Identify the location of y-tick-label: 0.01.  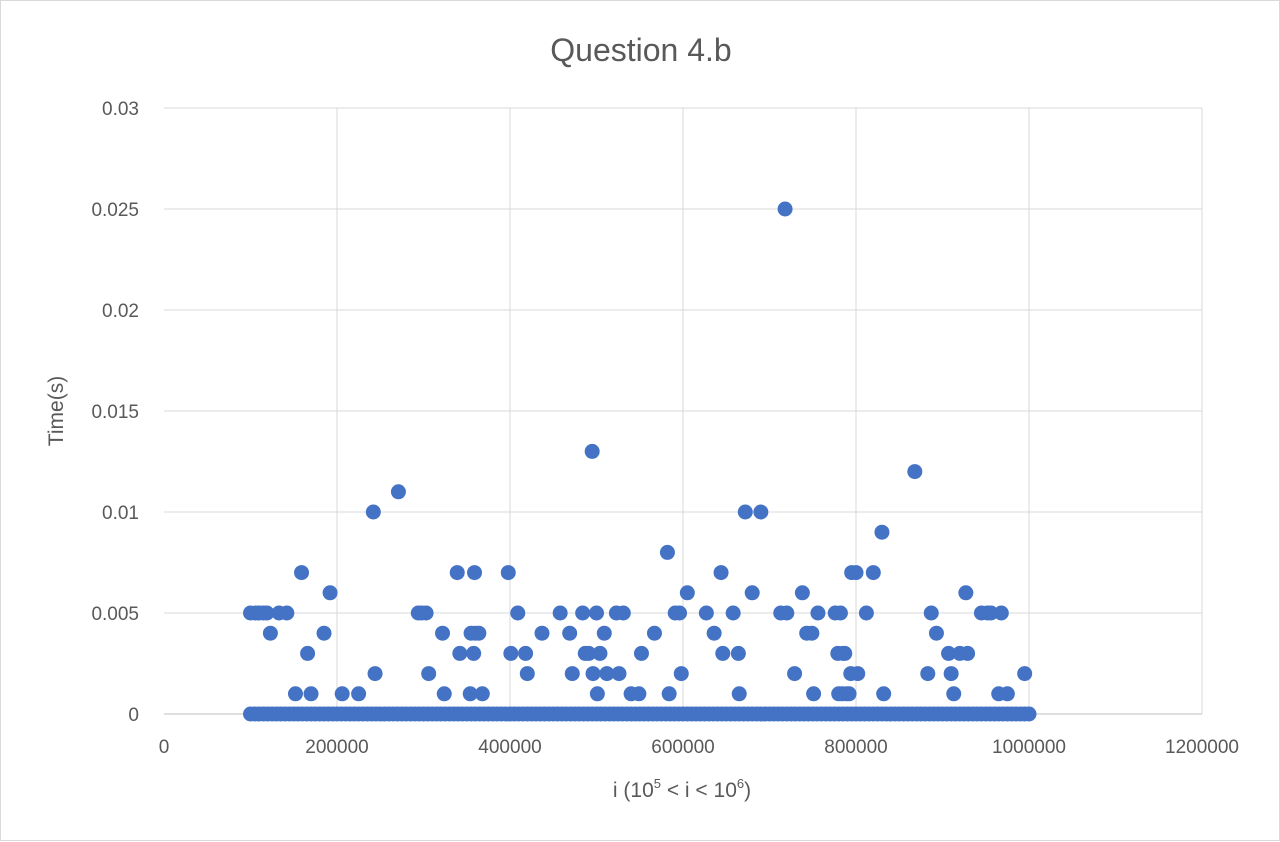
(120, 513).